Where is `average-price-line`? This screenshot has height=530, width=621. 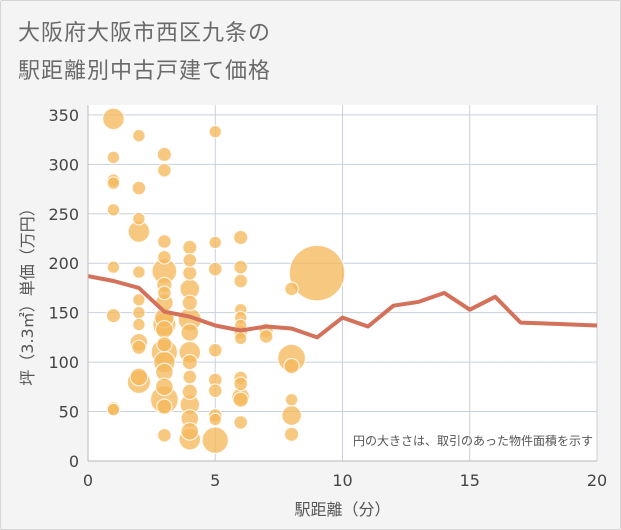
average-price-line is located at coordinates (342, 307).